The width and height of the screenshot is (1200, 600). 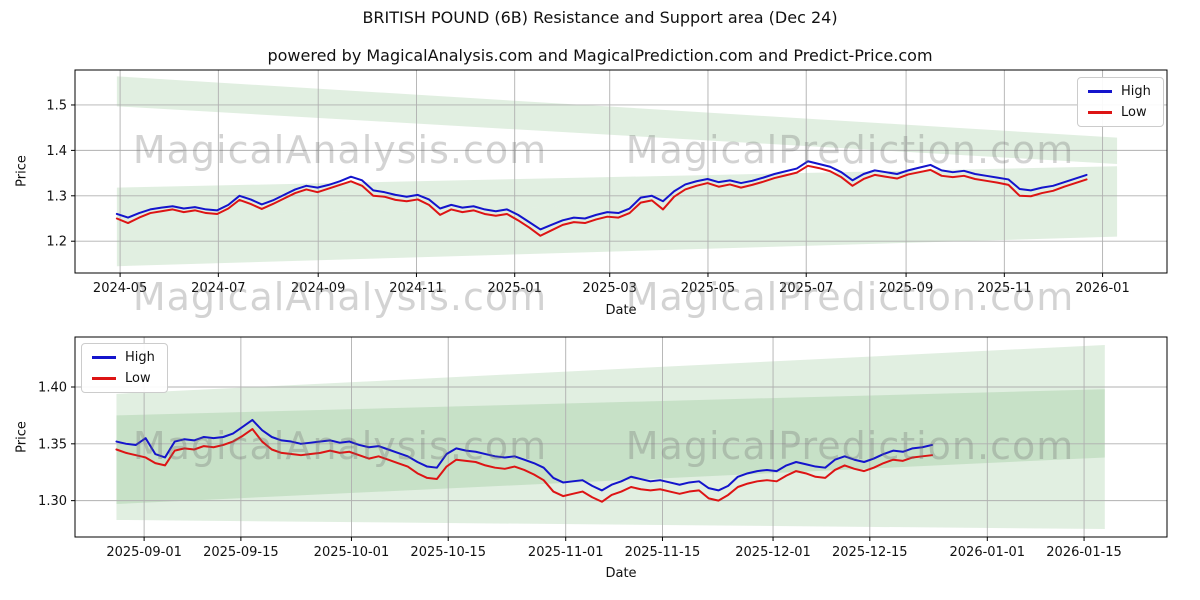 What do you see at coordinates (352, 552) in the screenshot?
I see `x-tick-label: 2025-10-01` at bounding box center [352, 552].